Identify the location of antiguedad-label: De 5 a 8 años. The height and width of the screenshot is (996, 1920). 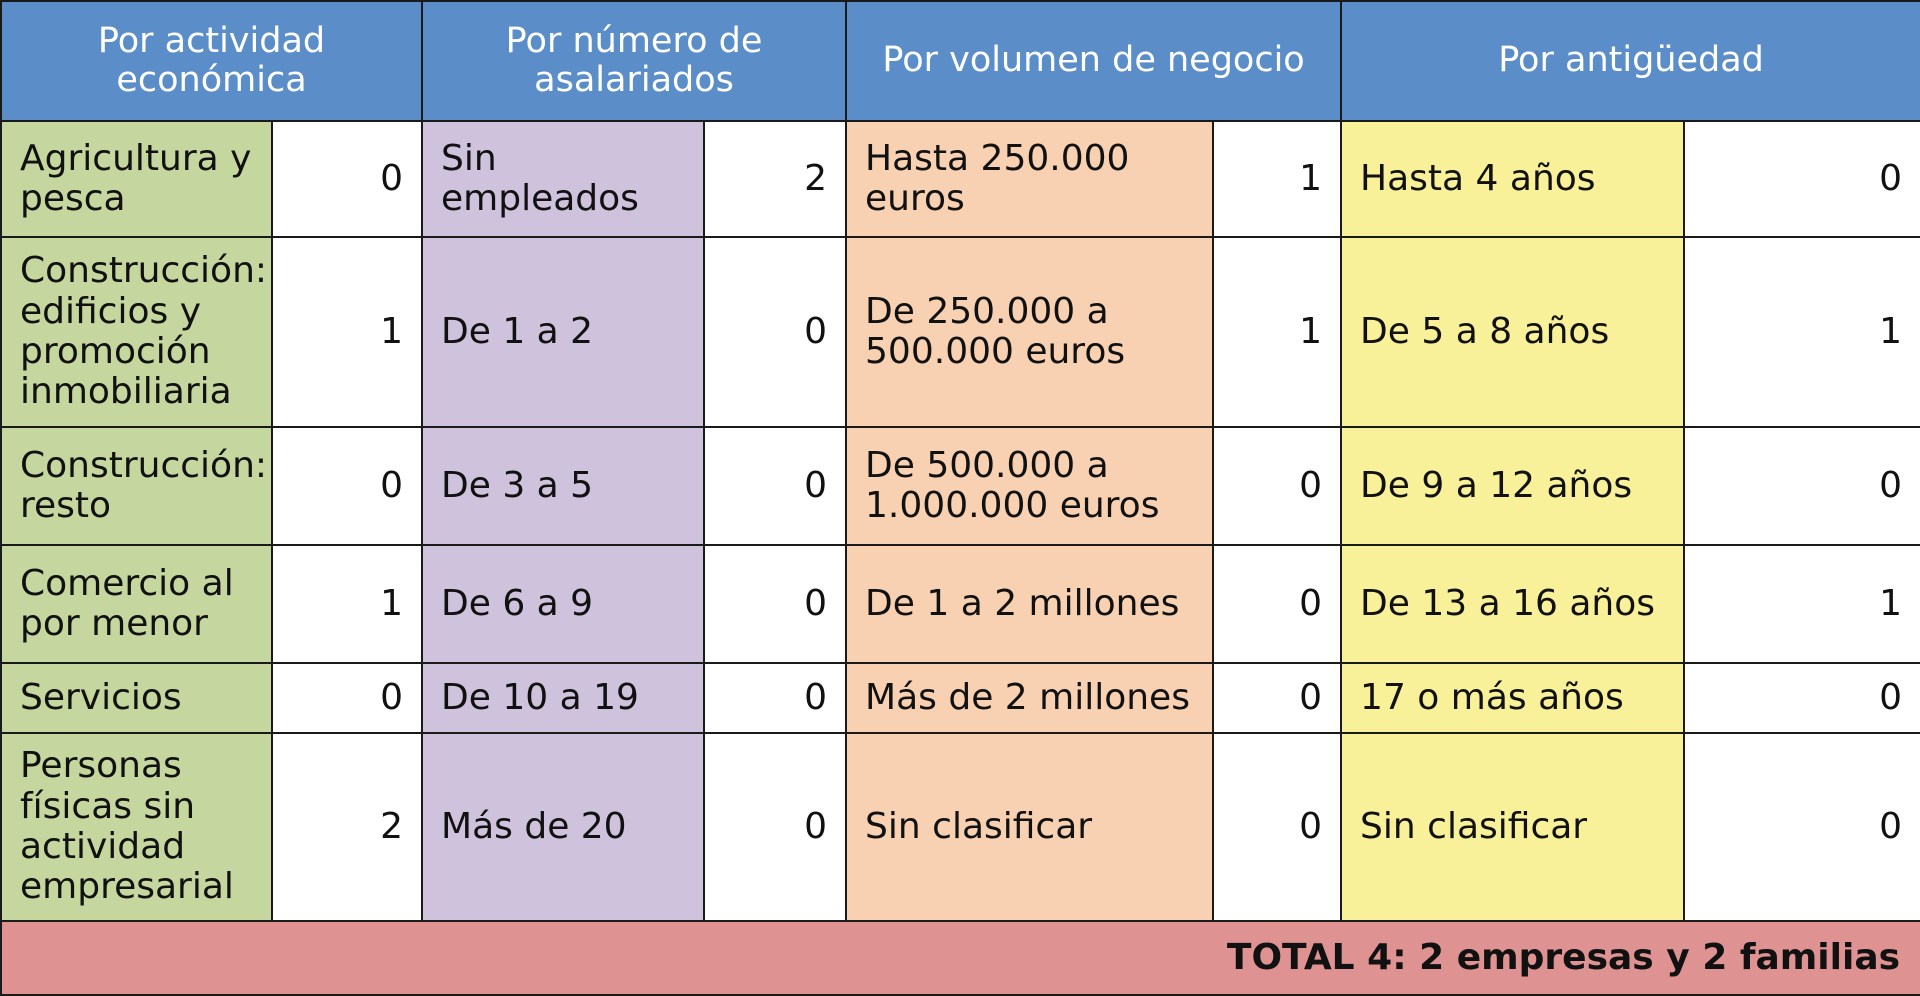
(1513, 332).